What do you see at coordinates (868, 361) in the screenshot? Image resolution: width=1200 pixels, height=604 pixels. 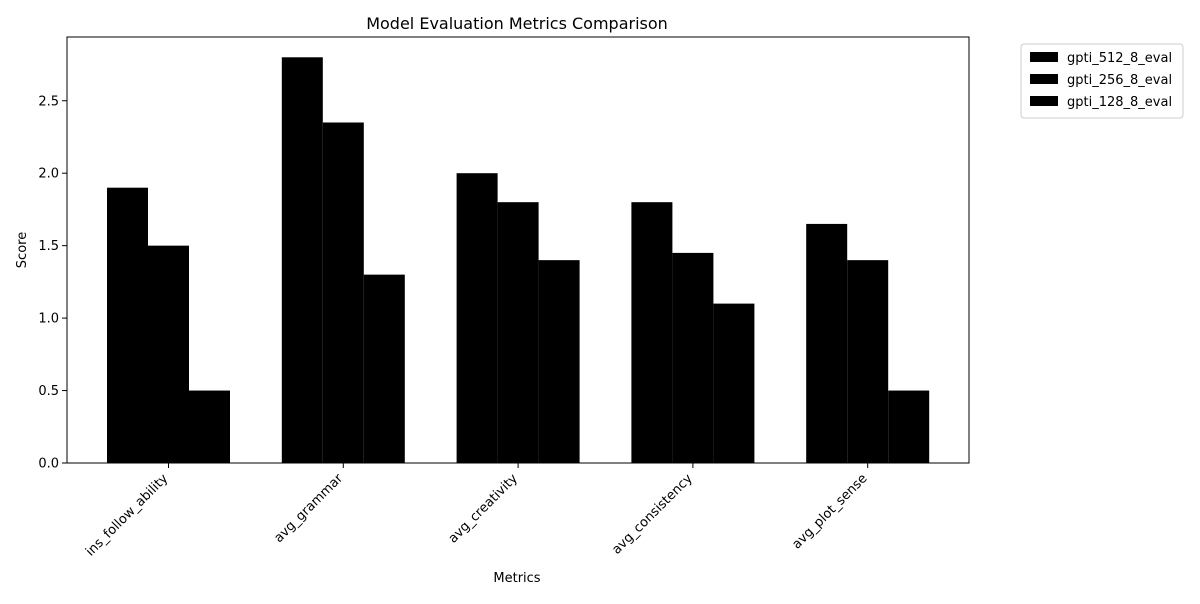 I see `bar-gpti_256_8_eval-avg_plot_sense` at bounding box center [868, 361].